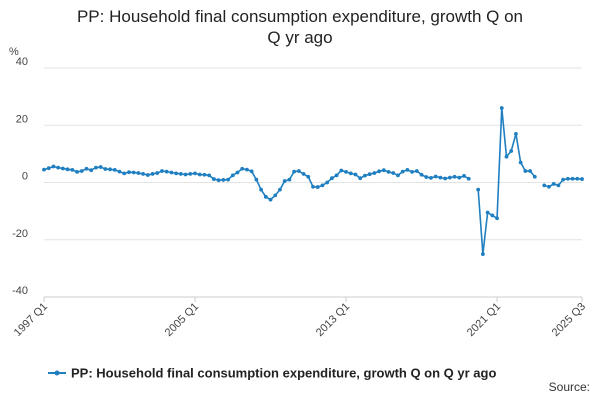 This screenshot has height=400, width=600. Describe the element at coordinates (569, 320) in the screenshot. I see `x-tick-label: 2025 Q3` at that location.